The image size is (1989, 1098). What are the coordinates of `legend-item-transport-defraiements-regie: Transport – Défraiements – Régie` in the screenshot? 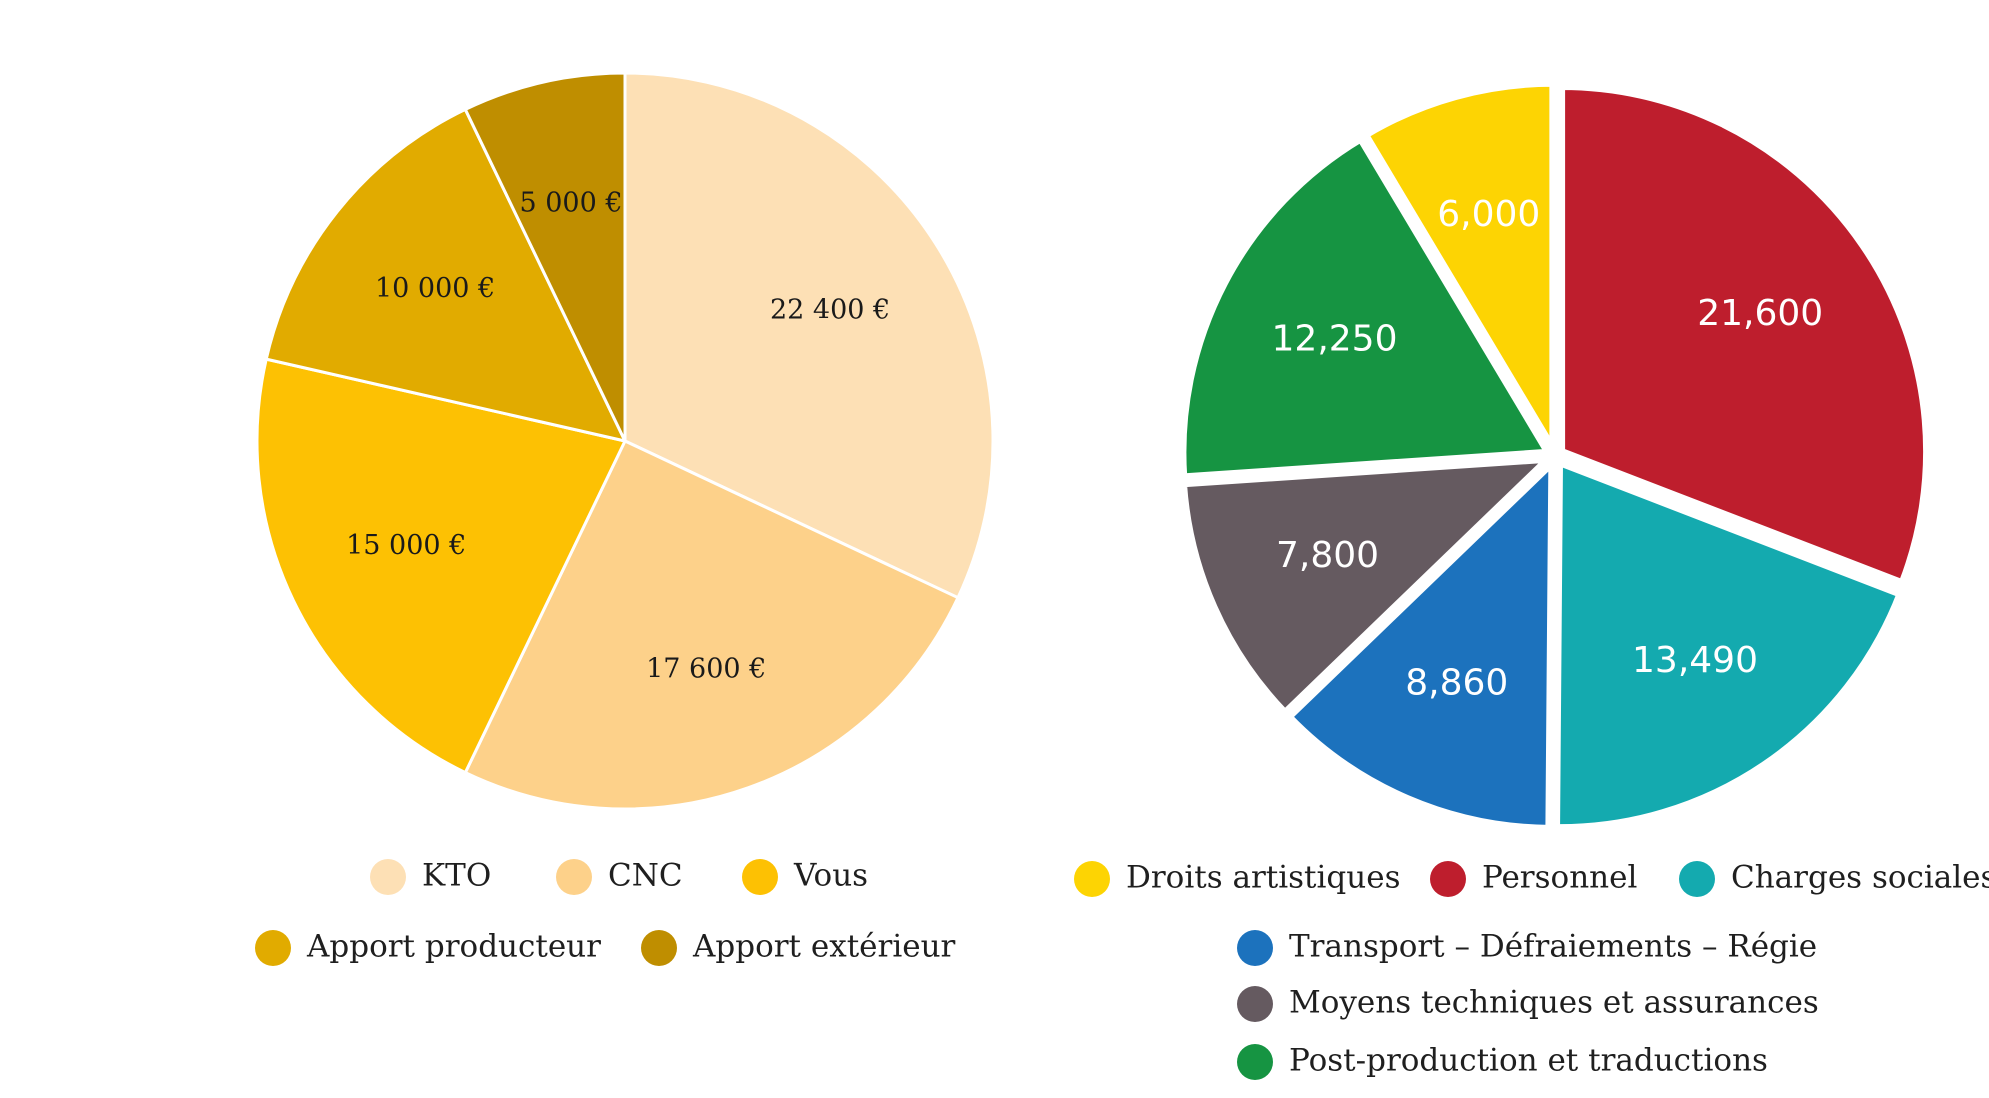 It's located at (1527, 947).